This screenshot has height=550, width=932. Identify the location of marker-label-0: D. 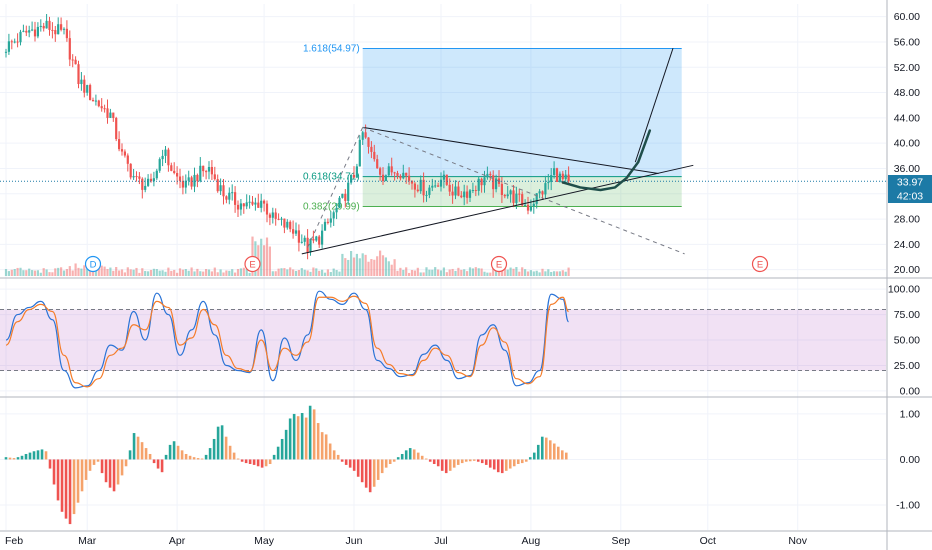
(93, 265).